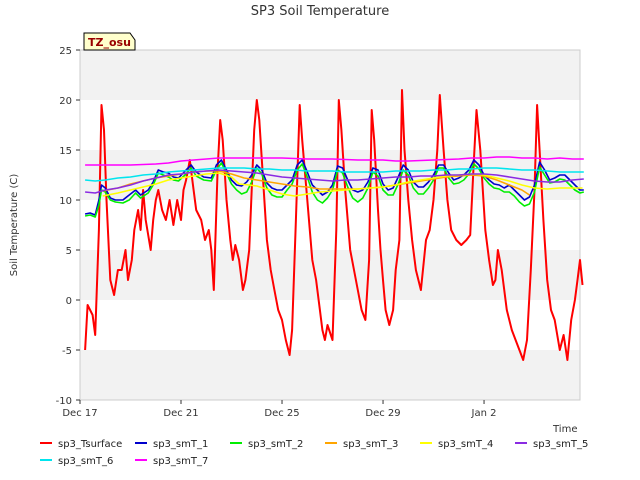  Describe the element at coordinates (275, 444) in the screenshot. I see `legend-label-sp3_smT_2: sp3_smT_2` at that location.